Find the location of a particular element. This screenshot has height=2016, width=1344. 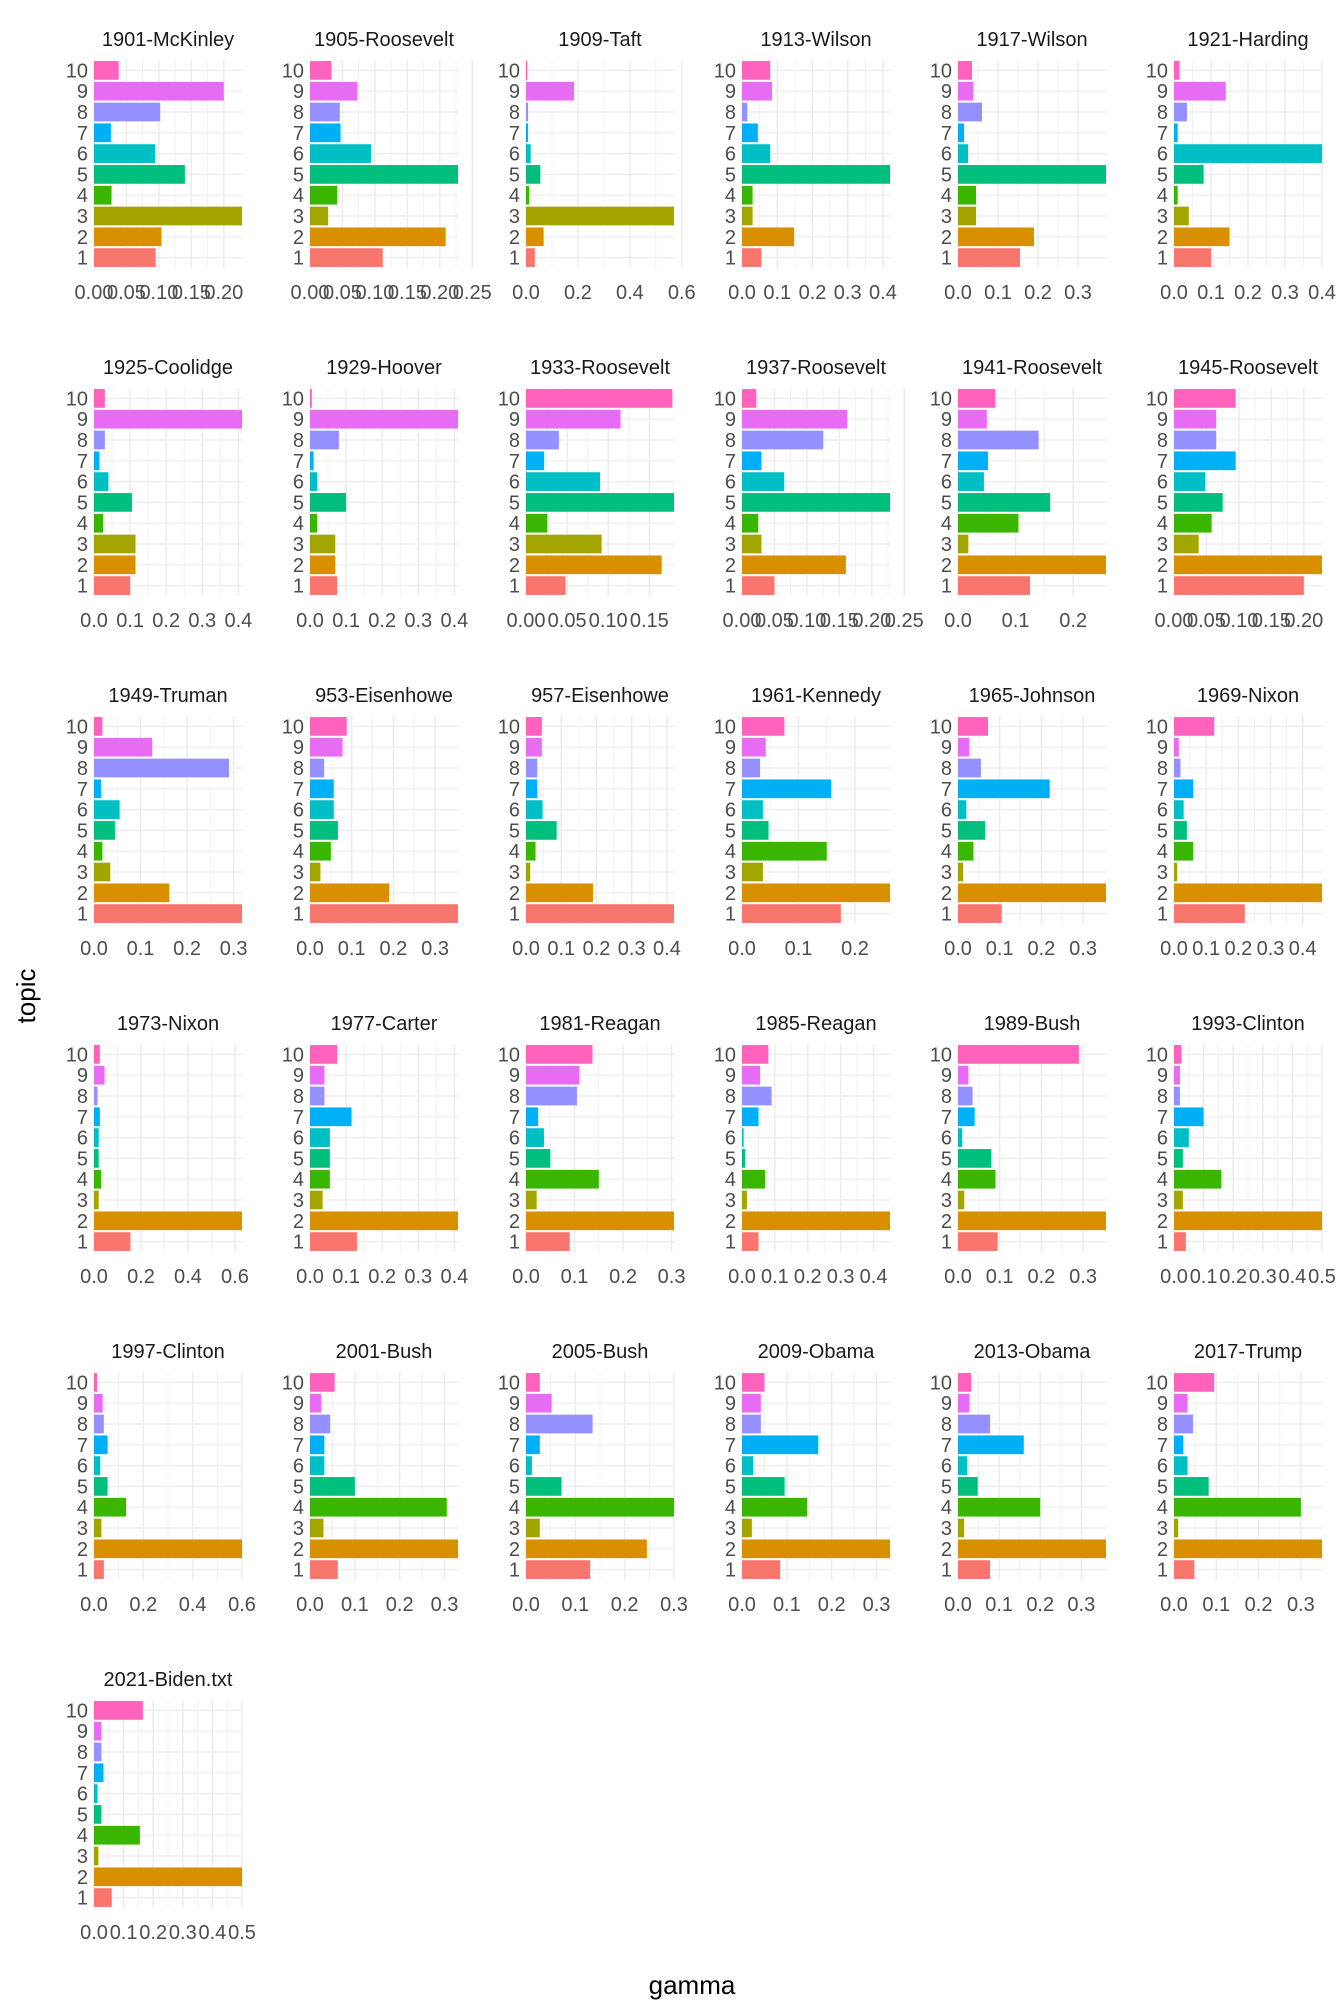

y-tick-label: 1 is located at coordinates (1162, 259).